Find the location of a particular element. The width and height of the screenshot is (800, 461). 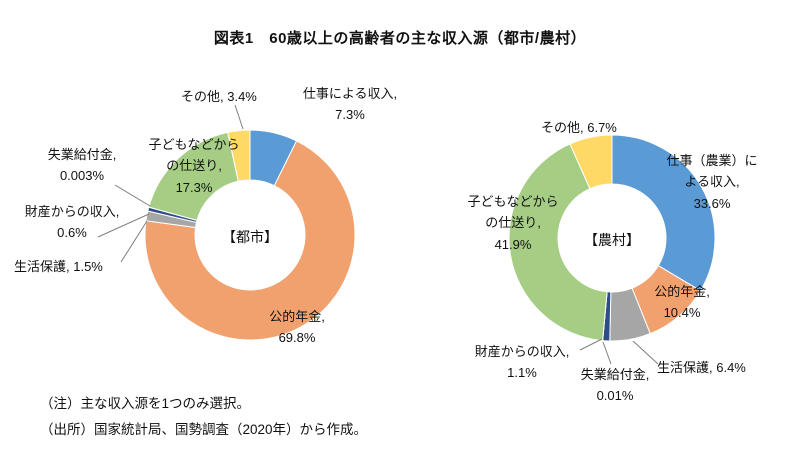

callout-rural-welfare: 生活保護, 6.4% is located at coordinates (701, 367).